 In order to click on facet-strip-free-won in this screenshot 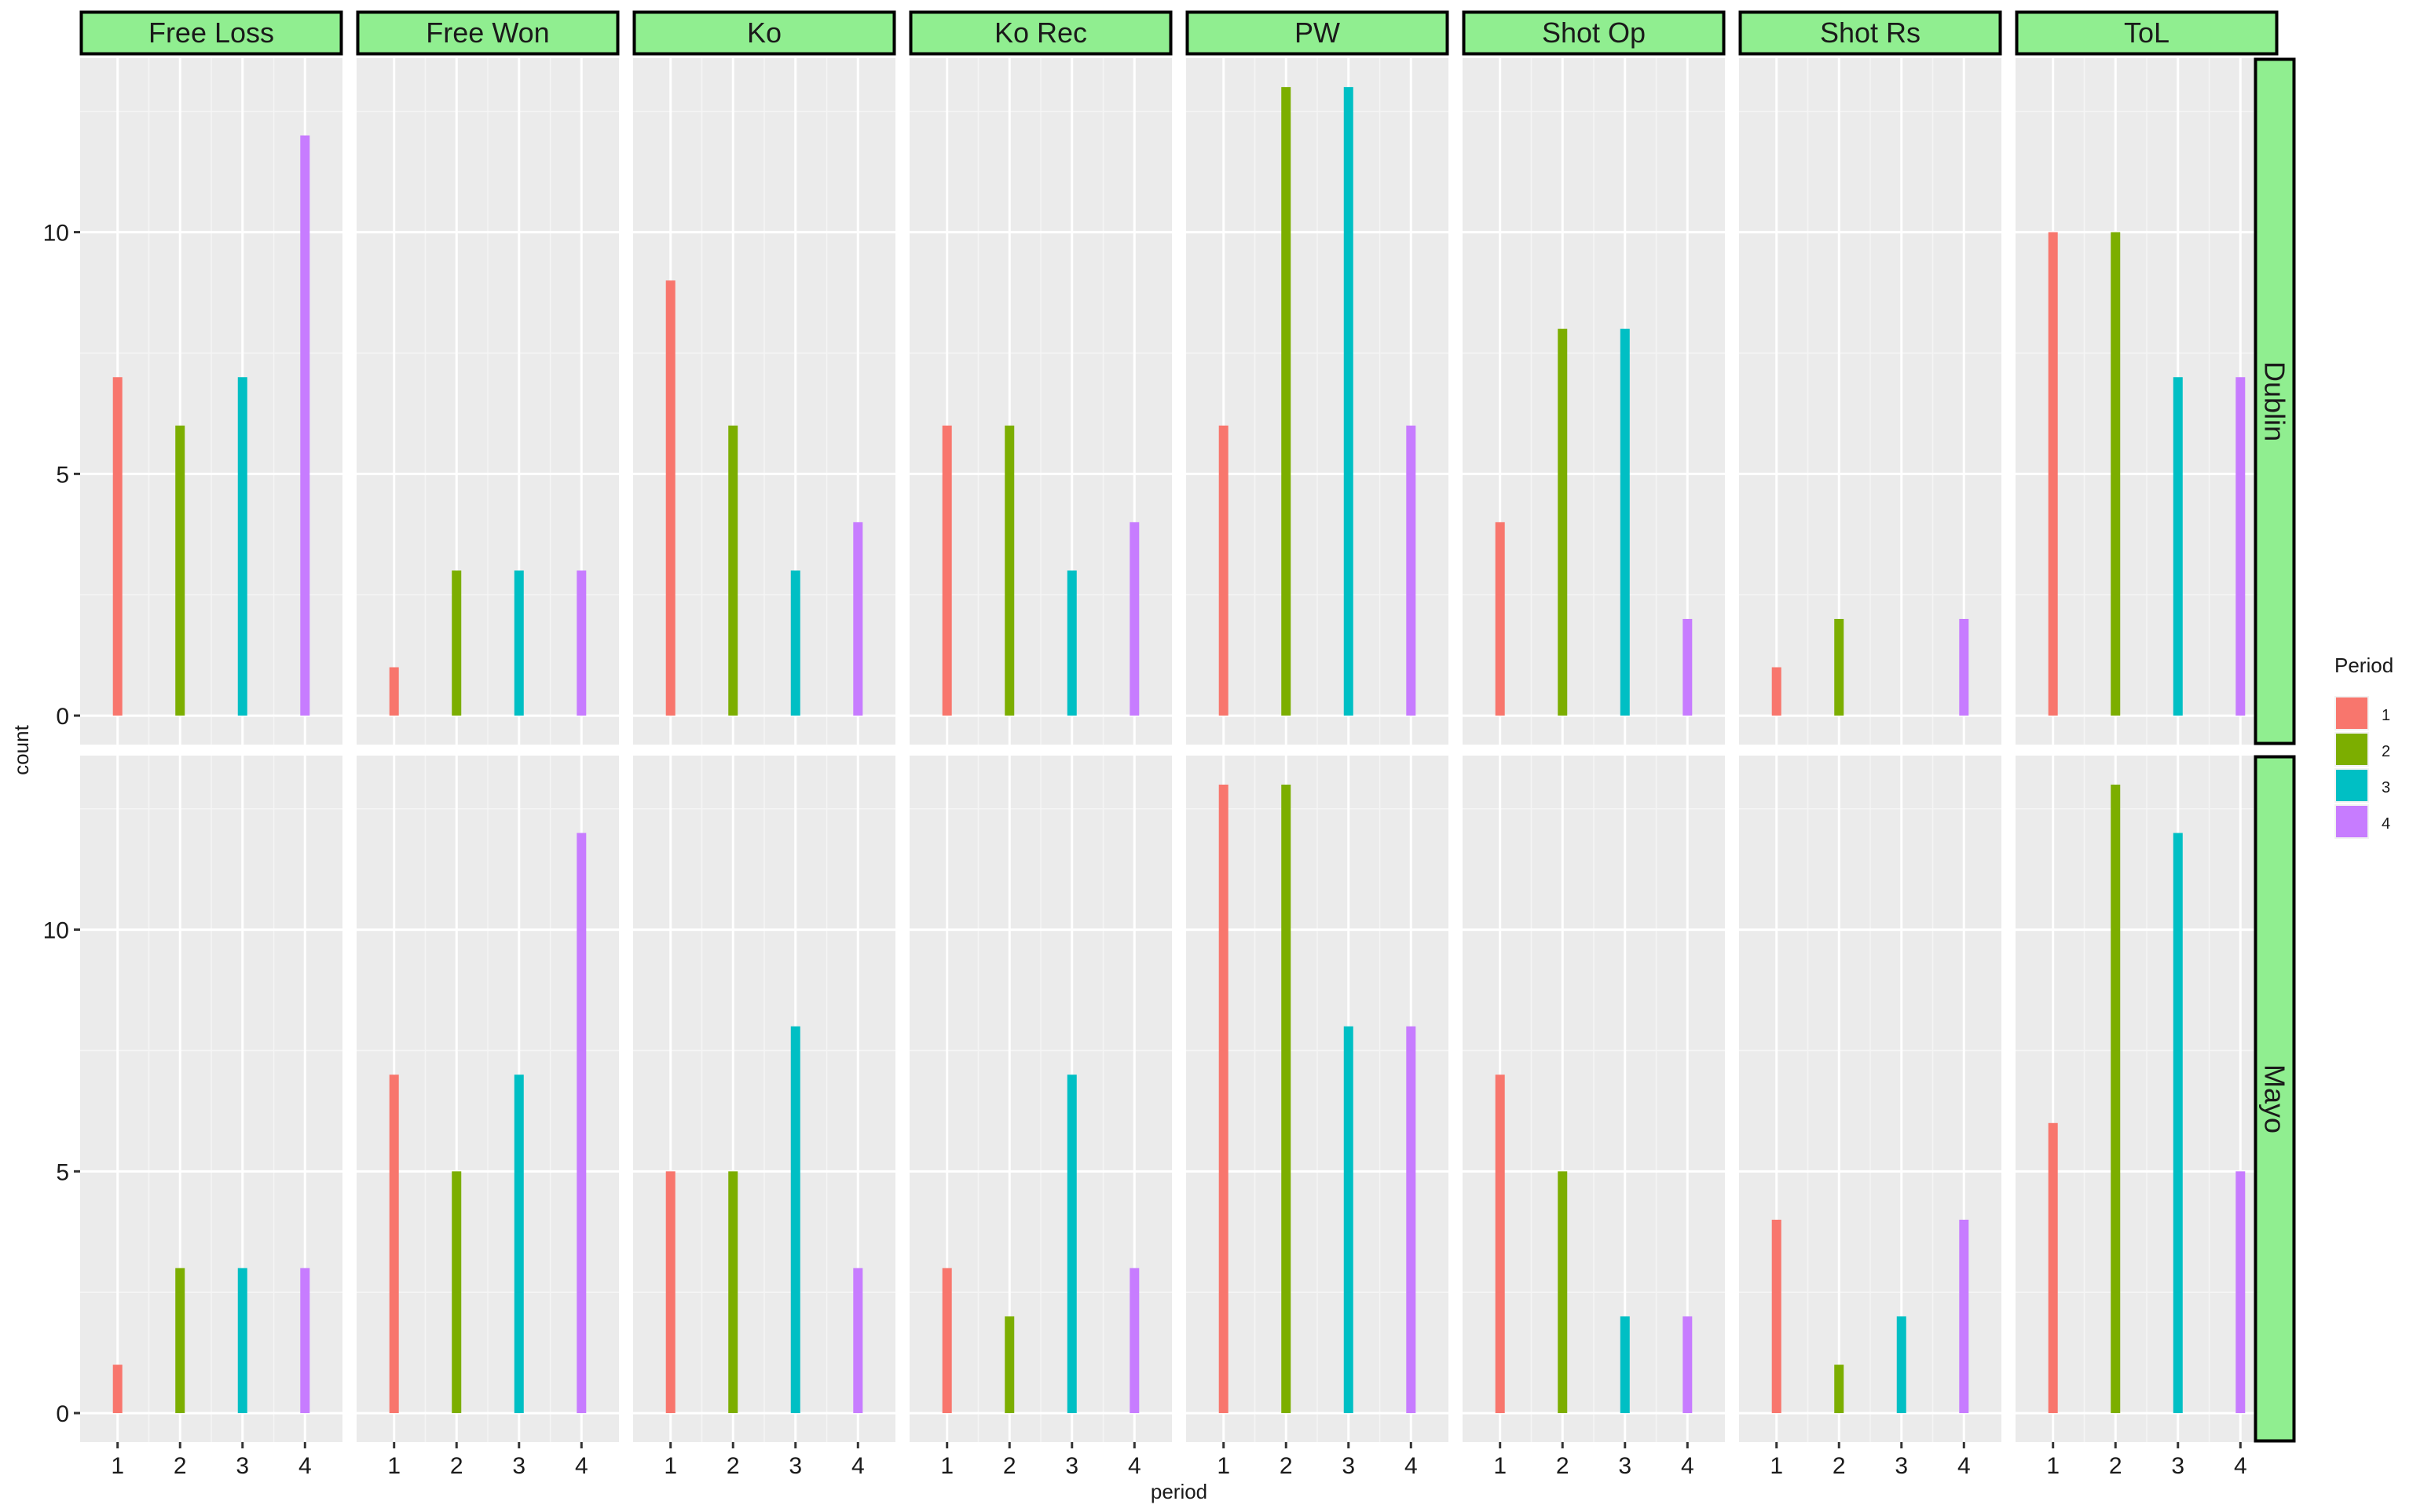, I will do `click(488, 33)`.